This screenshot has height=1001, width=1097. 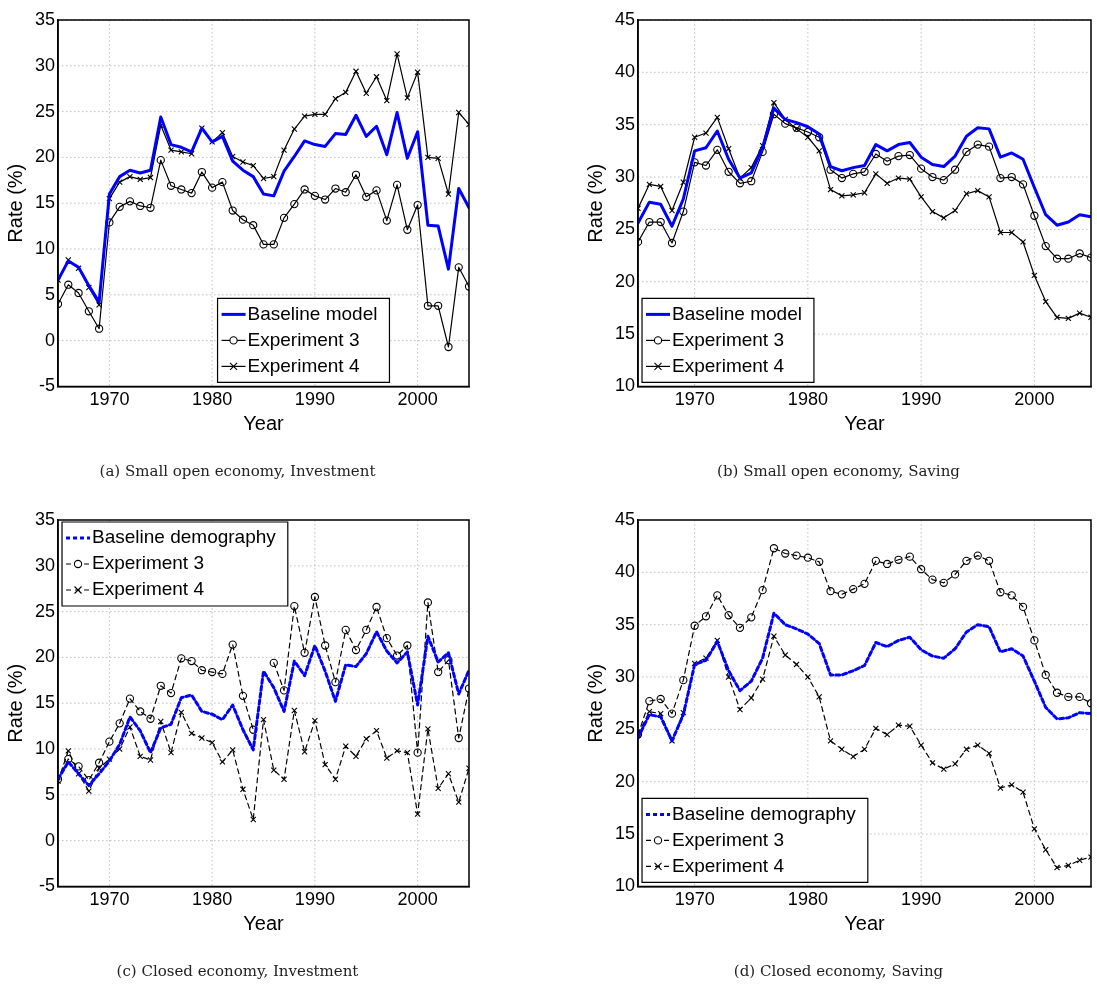 What do you see at coordinates (237, 971) in the screenshot?
I see `text: (c) Closed economy, Investment` at bounding box center [237, 971].